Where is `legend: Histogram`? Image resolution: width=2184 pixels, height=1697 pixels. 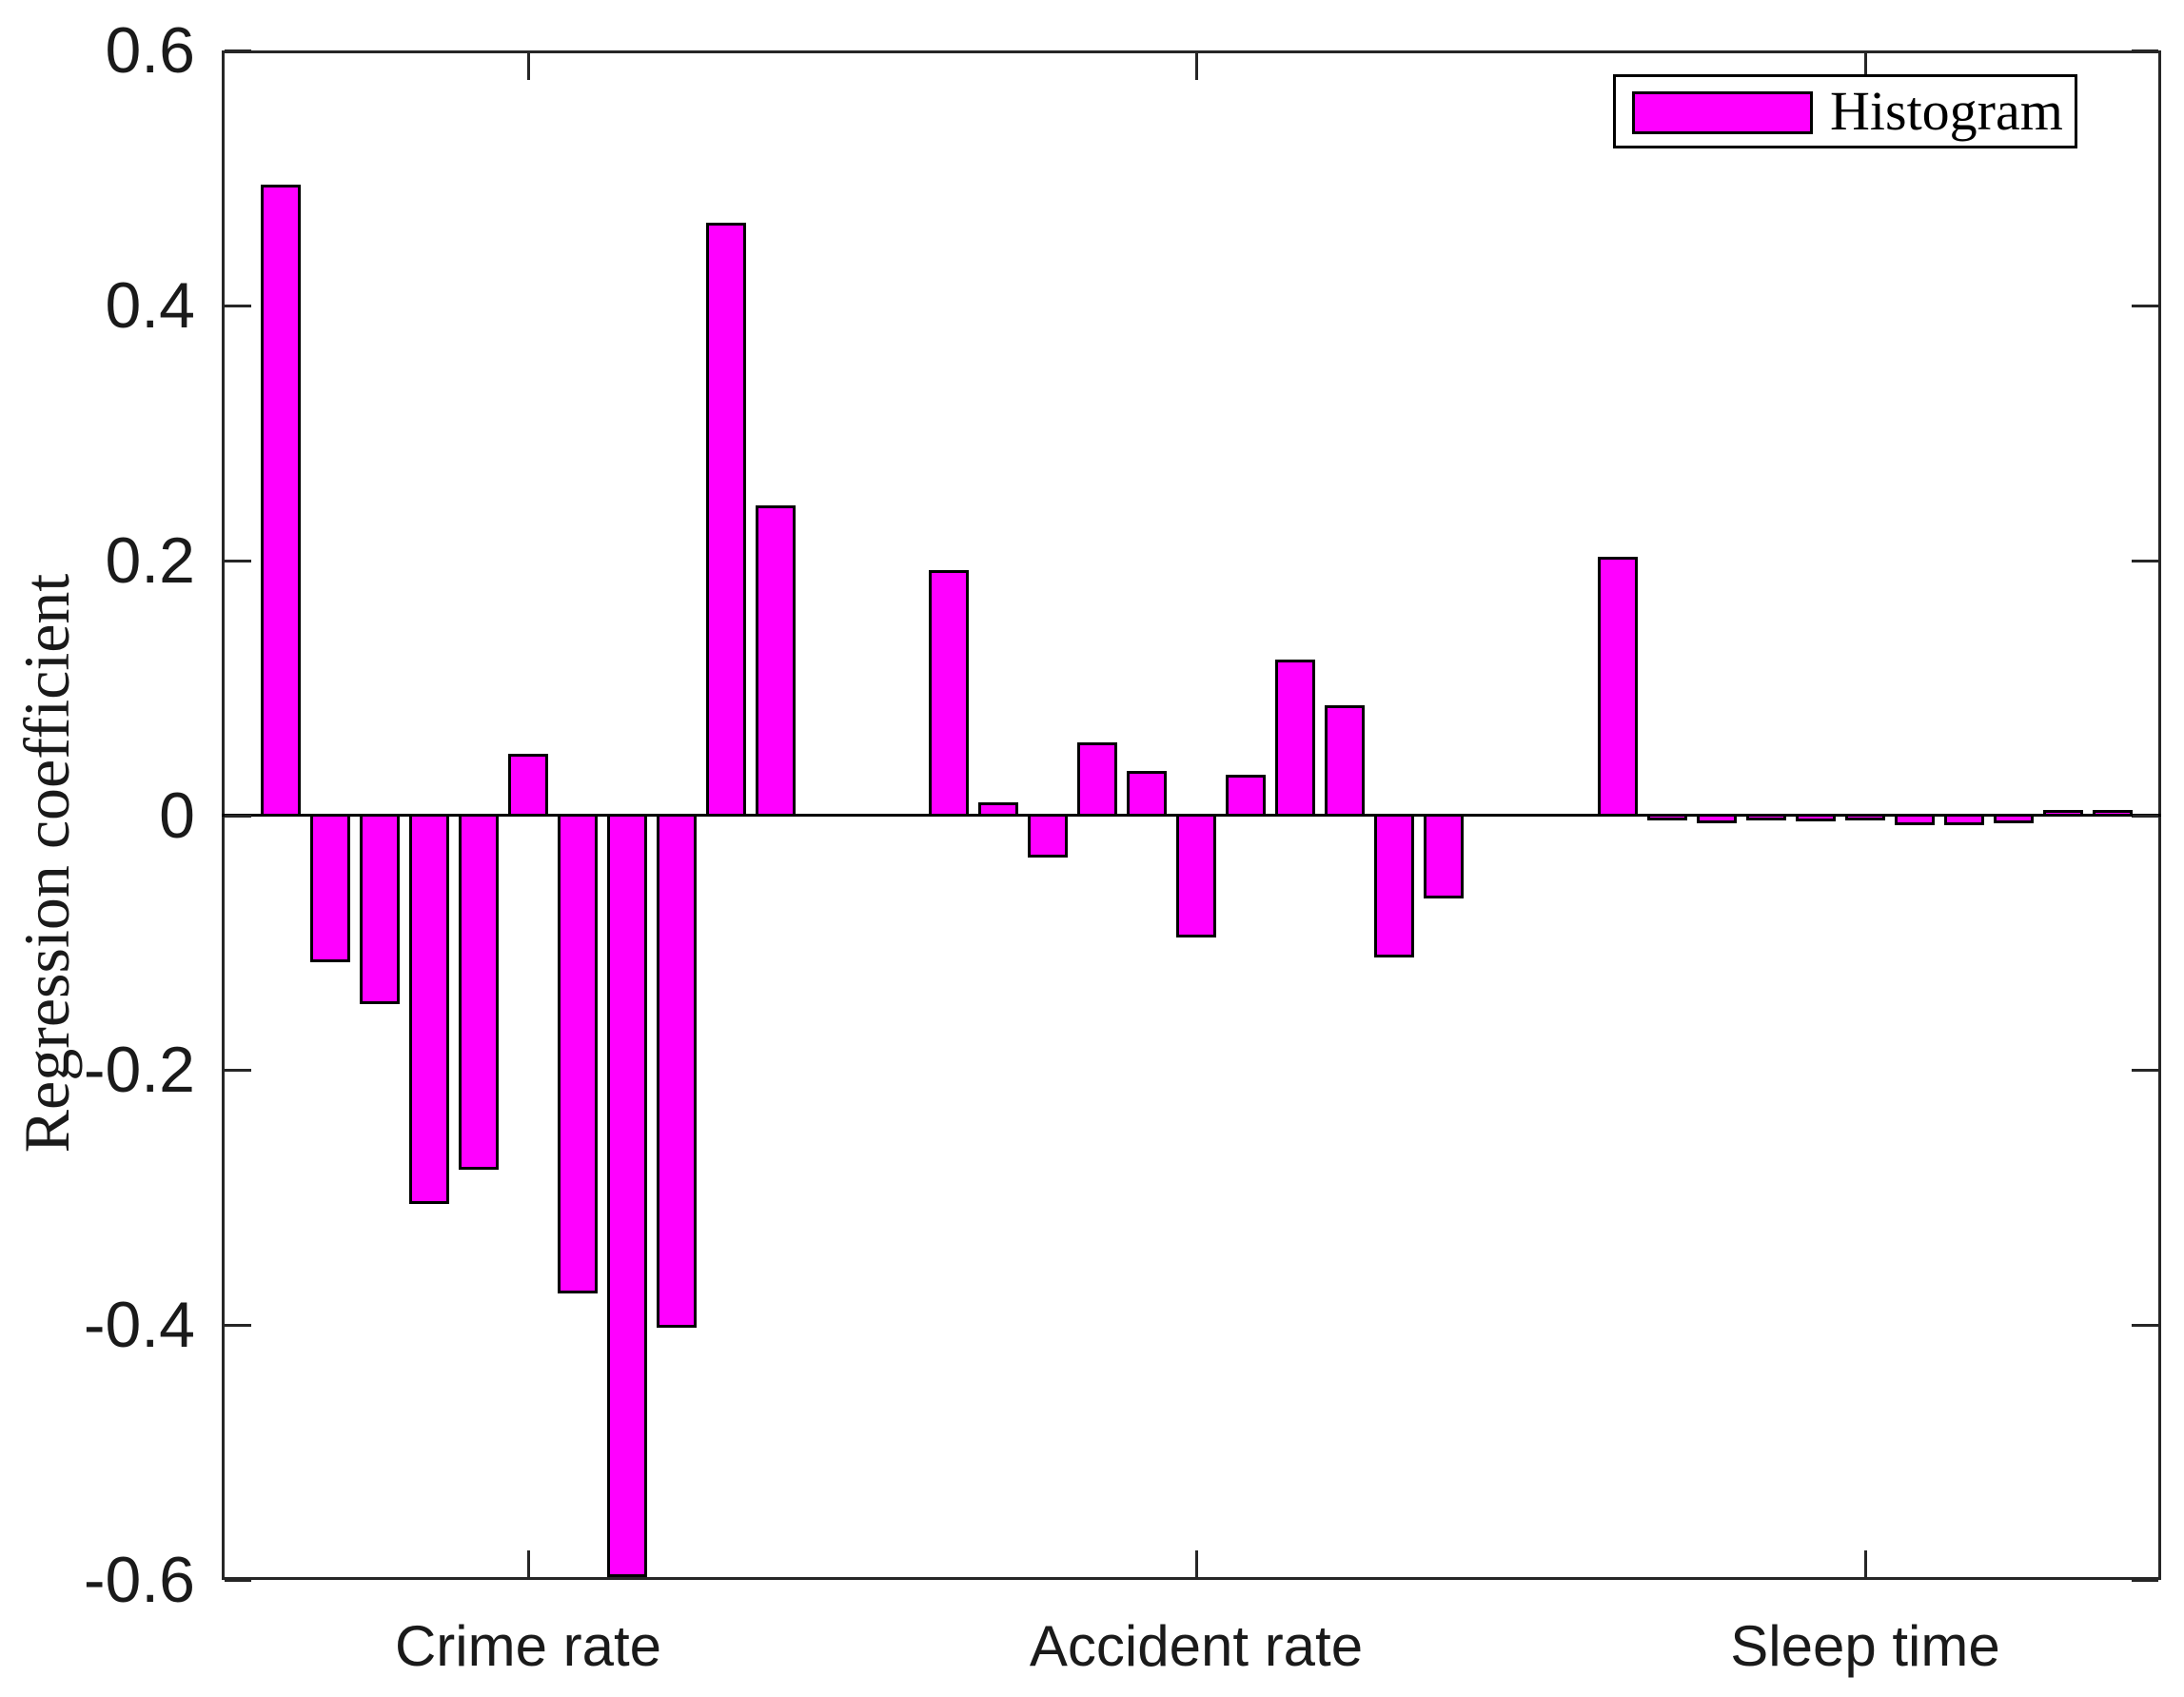 legend: Histogram is located at coordinates (1845, 111).